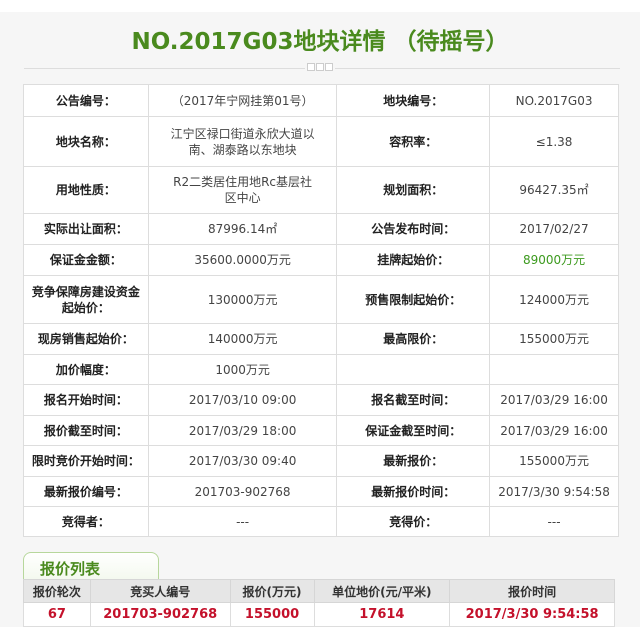 This screenshot has width=640, height=627. I want to click on field-label: 报名截至时间：, so click(413, 400).